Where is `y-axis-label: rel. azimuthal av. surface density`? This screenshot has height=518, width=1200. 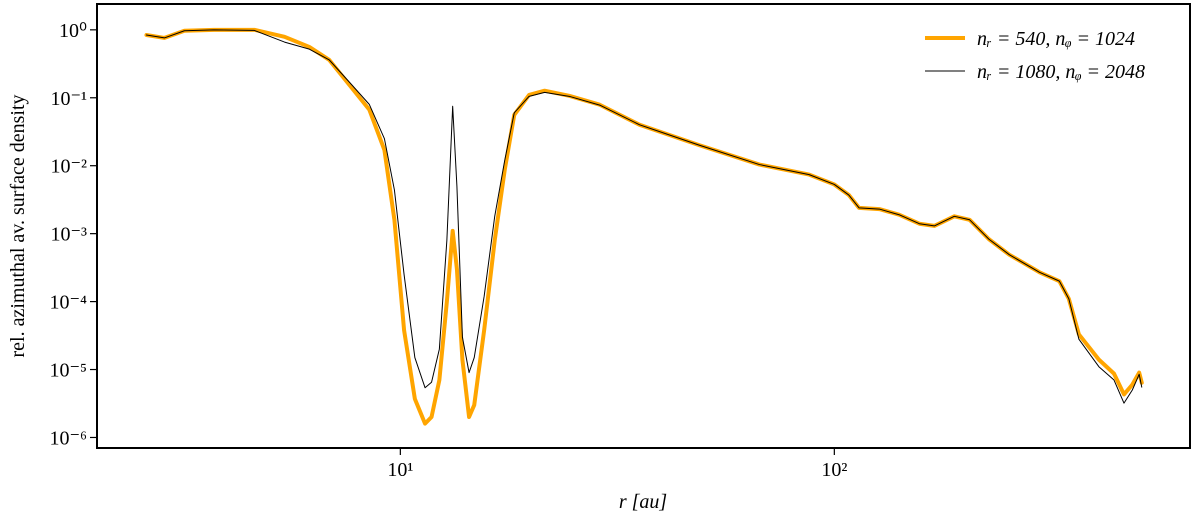 y-axis-label: rel. azimuthal av. surface density is located at coordinates (18, 225).